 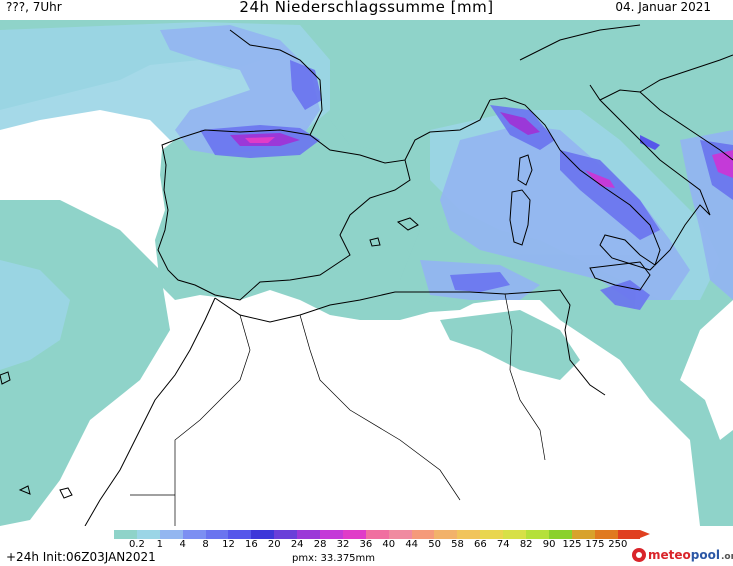 What do you see at coordinates (639, 555) in the screenshot?
I see `meteopool-logo-icon` at bounding box center [639, 555].